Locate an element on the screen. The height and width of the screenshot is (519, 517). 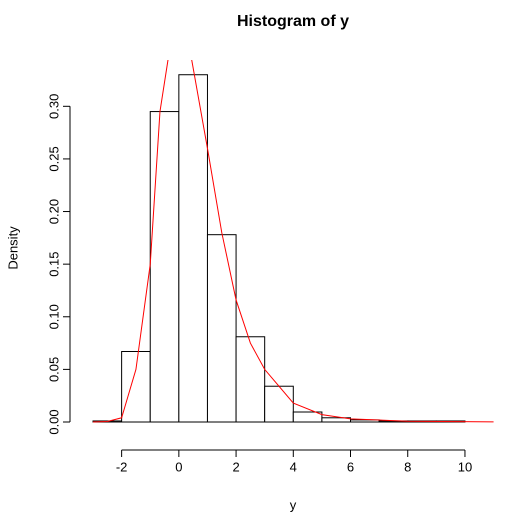
y-axis-label: Density is located at coordinates (12, 248).